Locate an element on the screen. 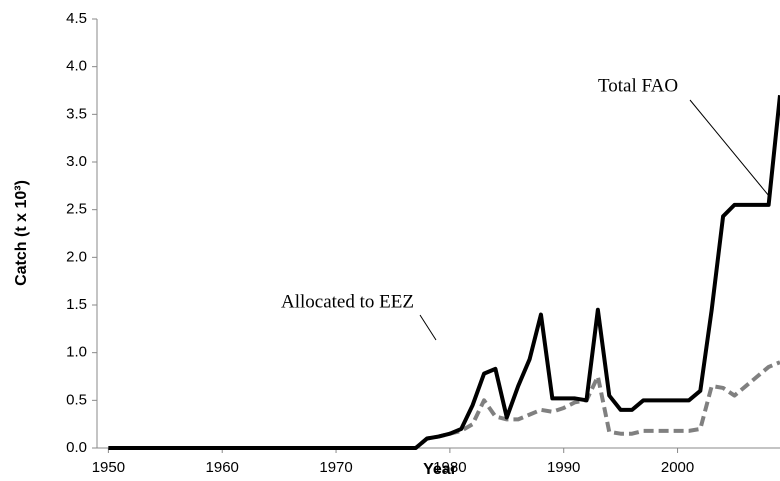 The width and height of the screenshot is (780, 481). annotation: Allocated to EEZ is located at coordinates (347, 301).